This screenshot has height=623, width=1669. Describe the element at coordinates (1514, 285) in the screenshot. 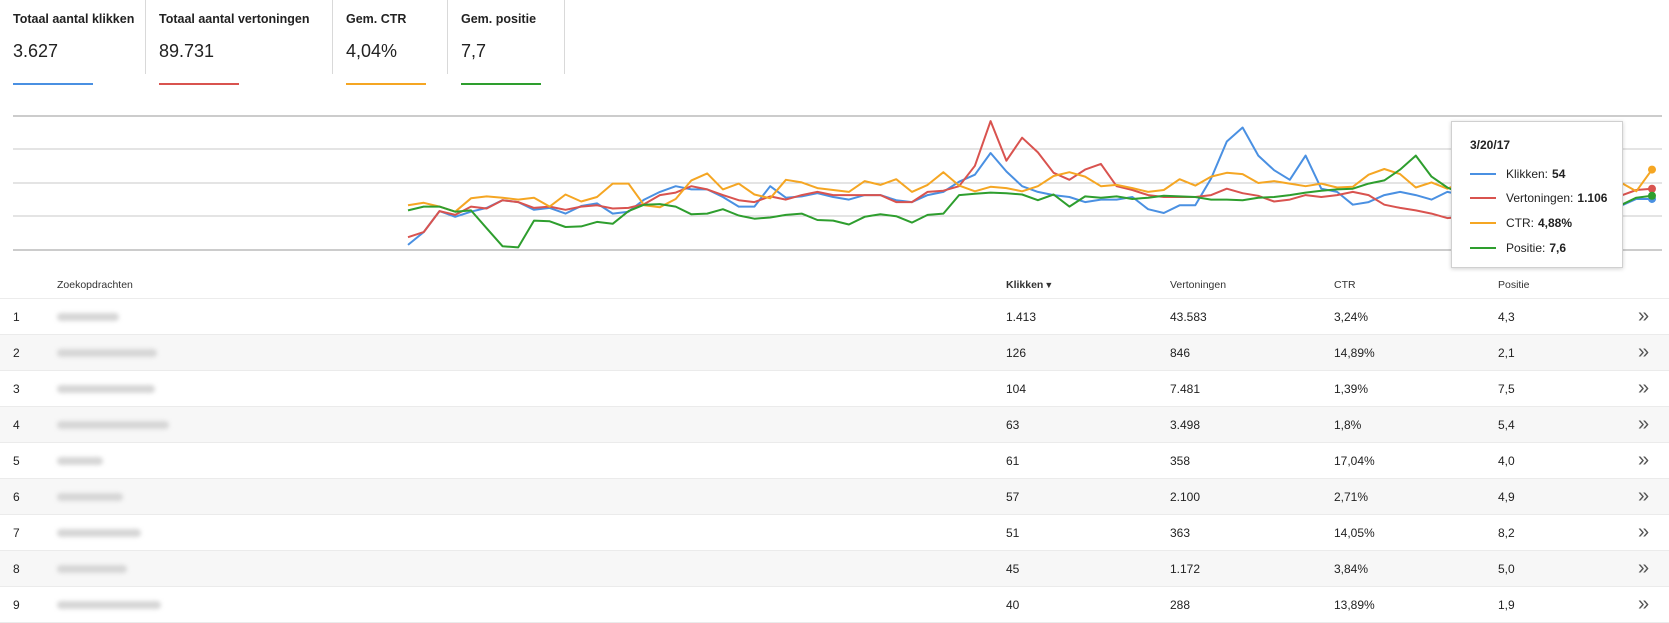

I see `header-position: Positie` at that location.